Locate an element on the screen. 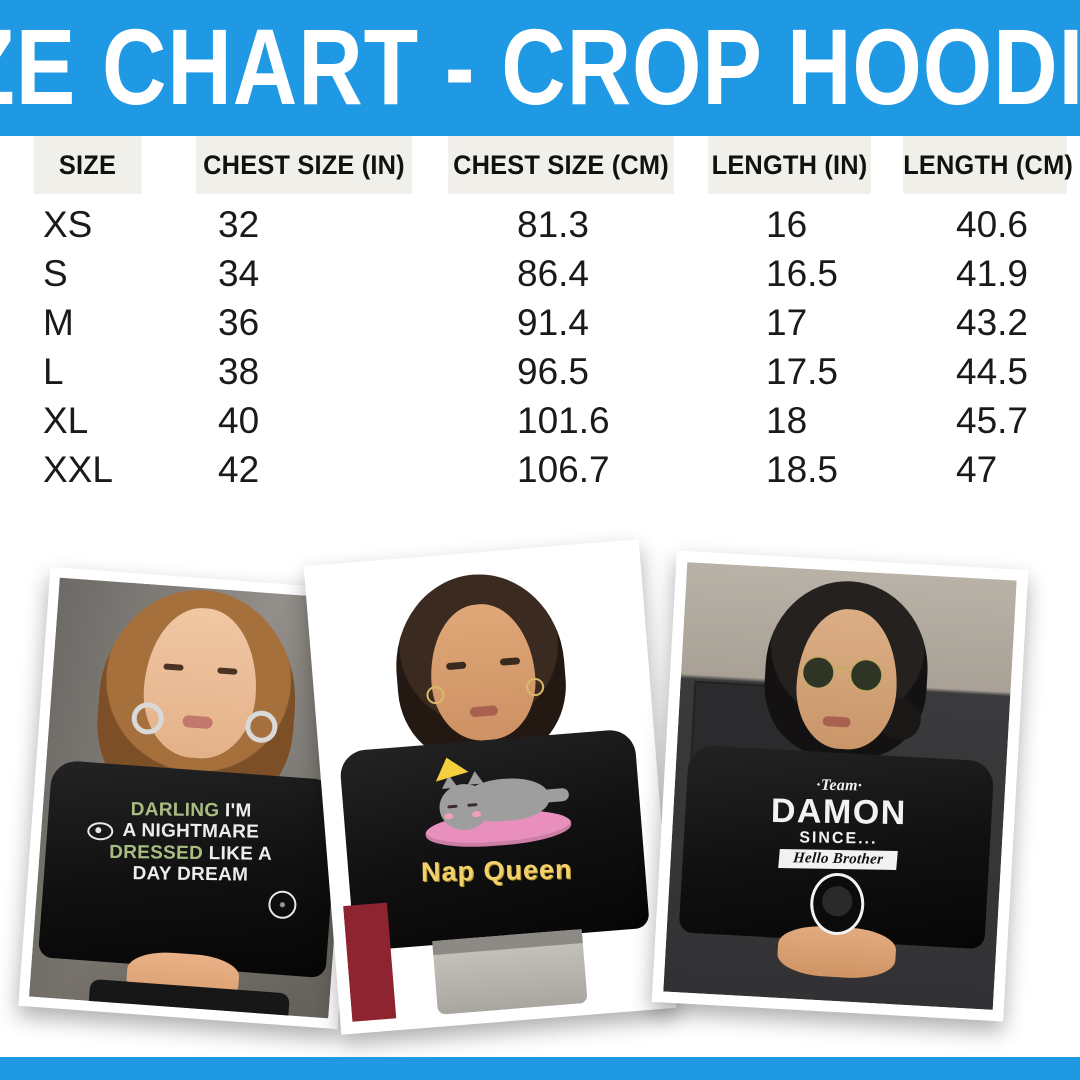 This screenshot has height=1080, width=1080. sunglasses-bridge is located at coordinates (841, 668).